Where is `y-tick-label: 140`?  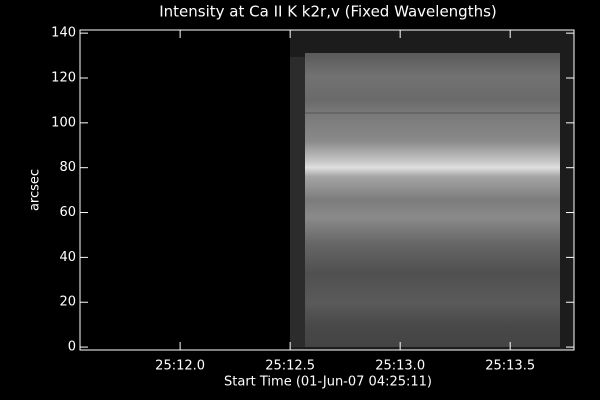
y-tick-label: 140 is located at coordinates (63, 33).